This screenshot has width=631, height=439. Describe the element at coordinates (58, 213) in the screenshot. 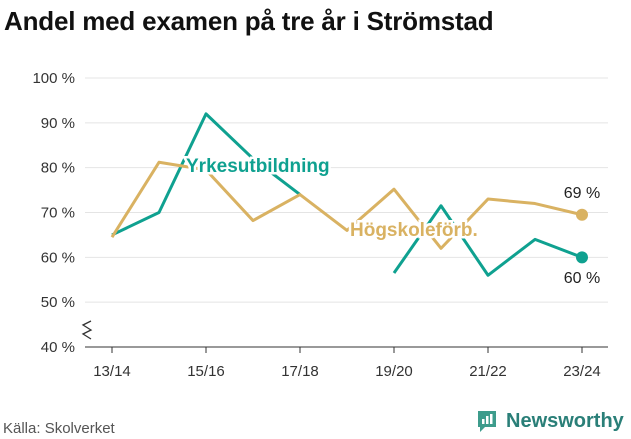

I see `y-tick-label: 70 %` at that location.